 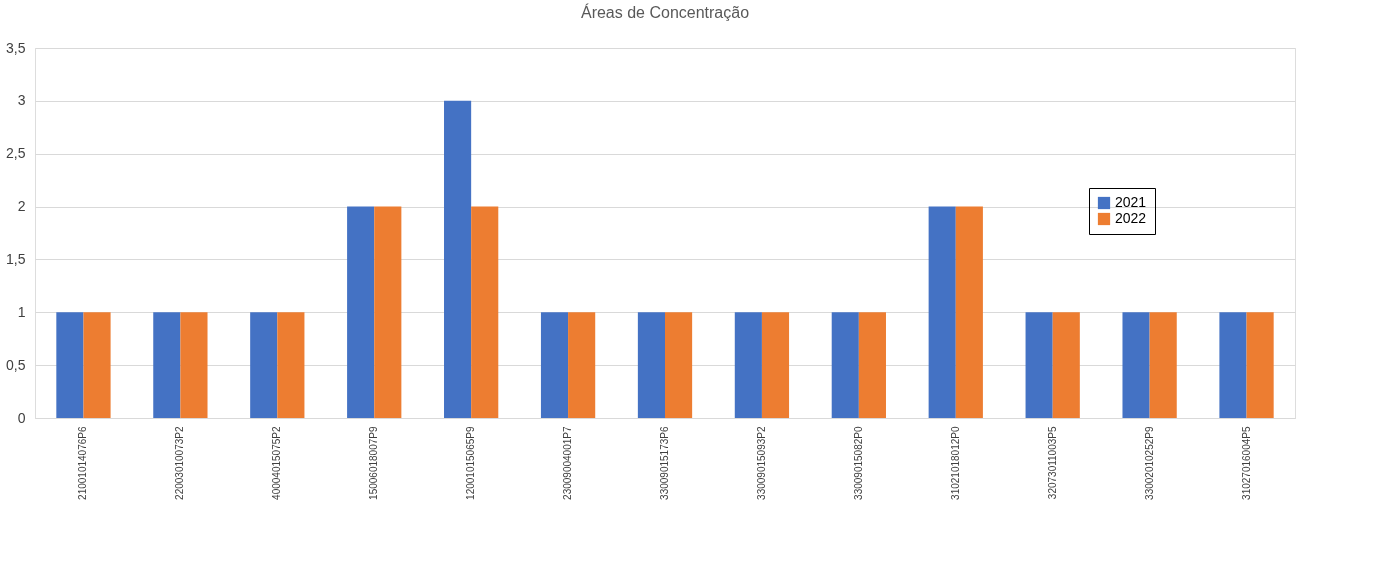 What do you see at coordinates (21, 311) in the screenshot?
I see `y-tick-label: 1` at bounding box center [21, 311].